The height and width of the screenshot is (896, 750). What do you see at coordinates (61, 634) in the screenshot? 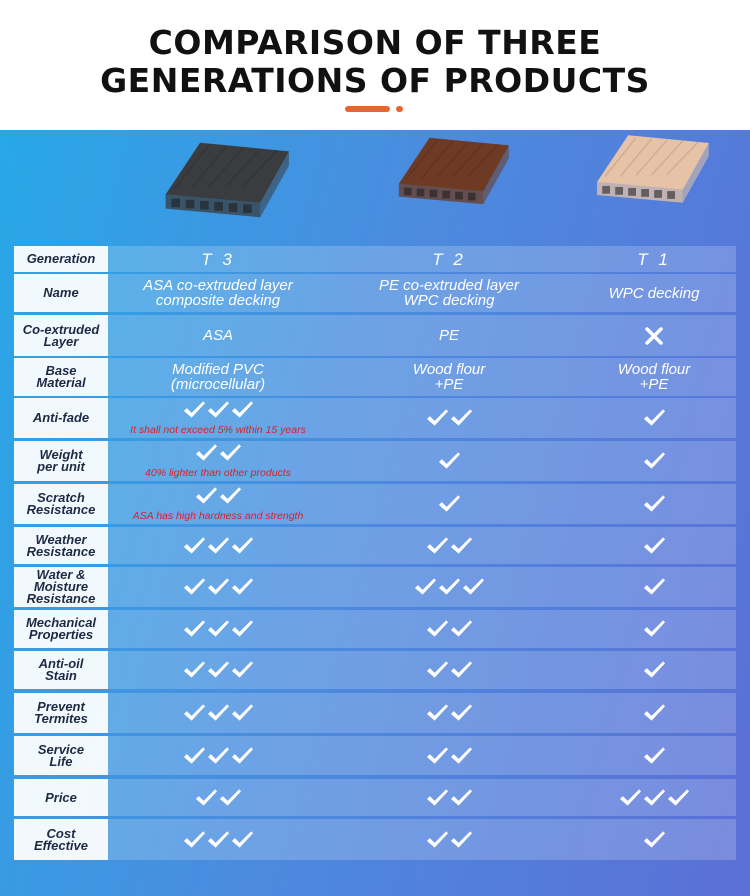
I see `rating-6-label-line-2: Properties` at bounding box center [61, 634].